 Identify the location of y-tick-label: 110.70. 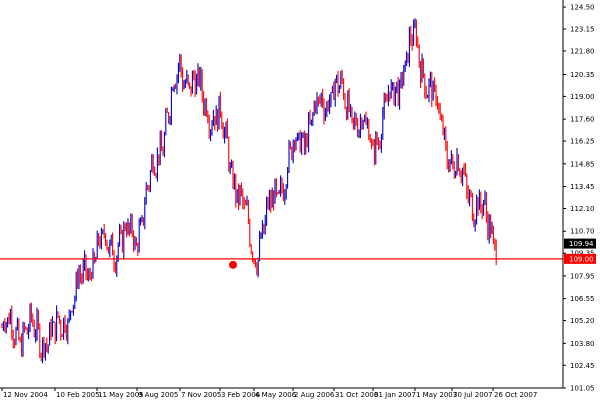
(582, 232).